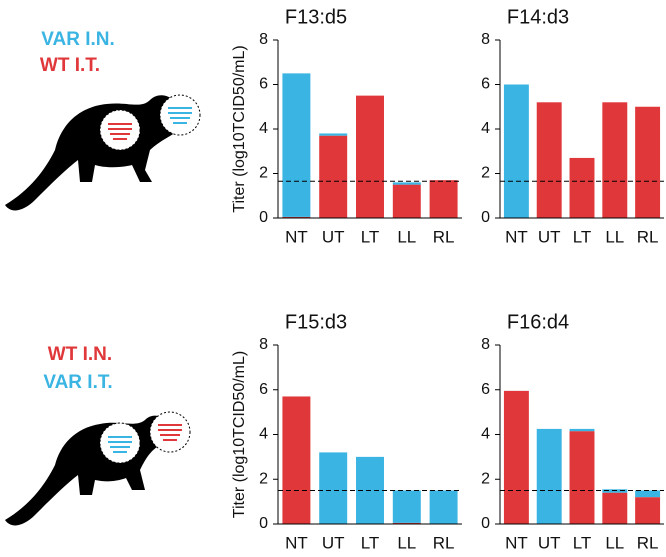  Describe the element at coordinates (80, 354) in the screenshot. I see `legend-text: WT I.N.` at that location.